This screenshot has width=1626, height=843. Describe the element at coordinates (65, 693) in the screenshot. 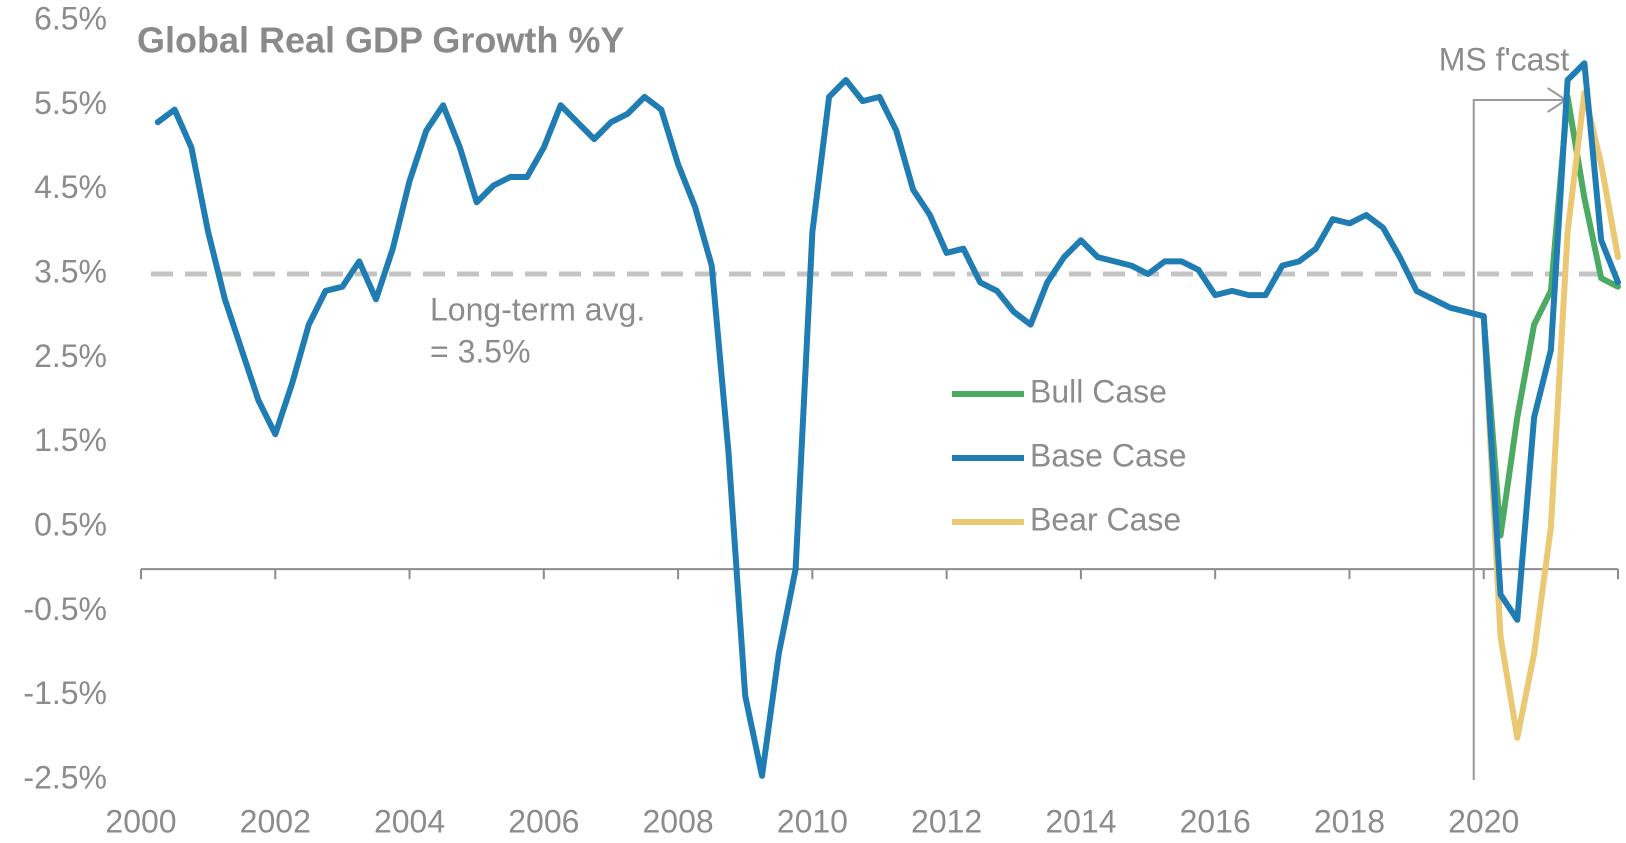

I see `y-tick-label: -1.5%` at that location.